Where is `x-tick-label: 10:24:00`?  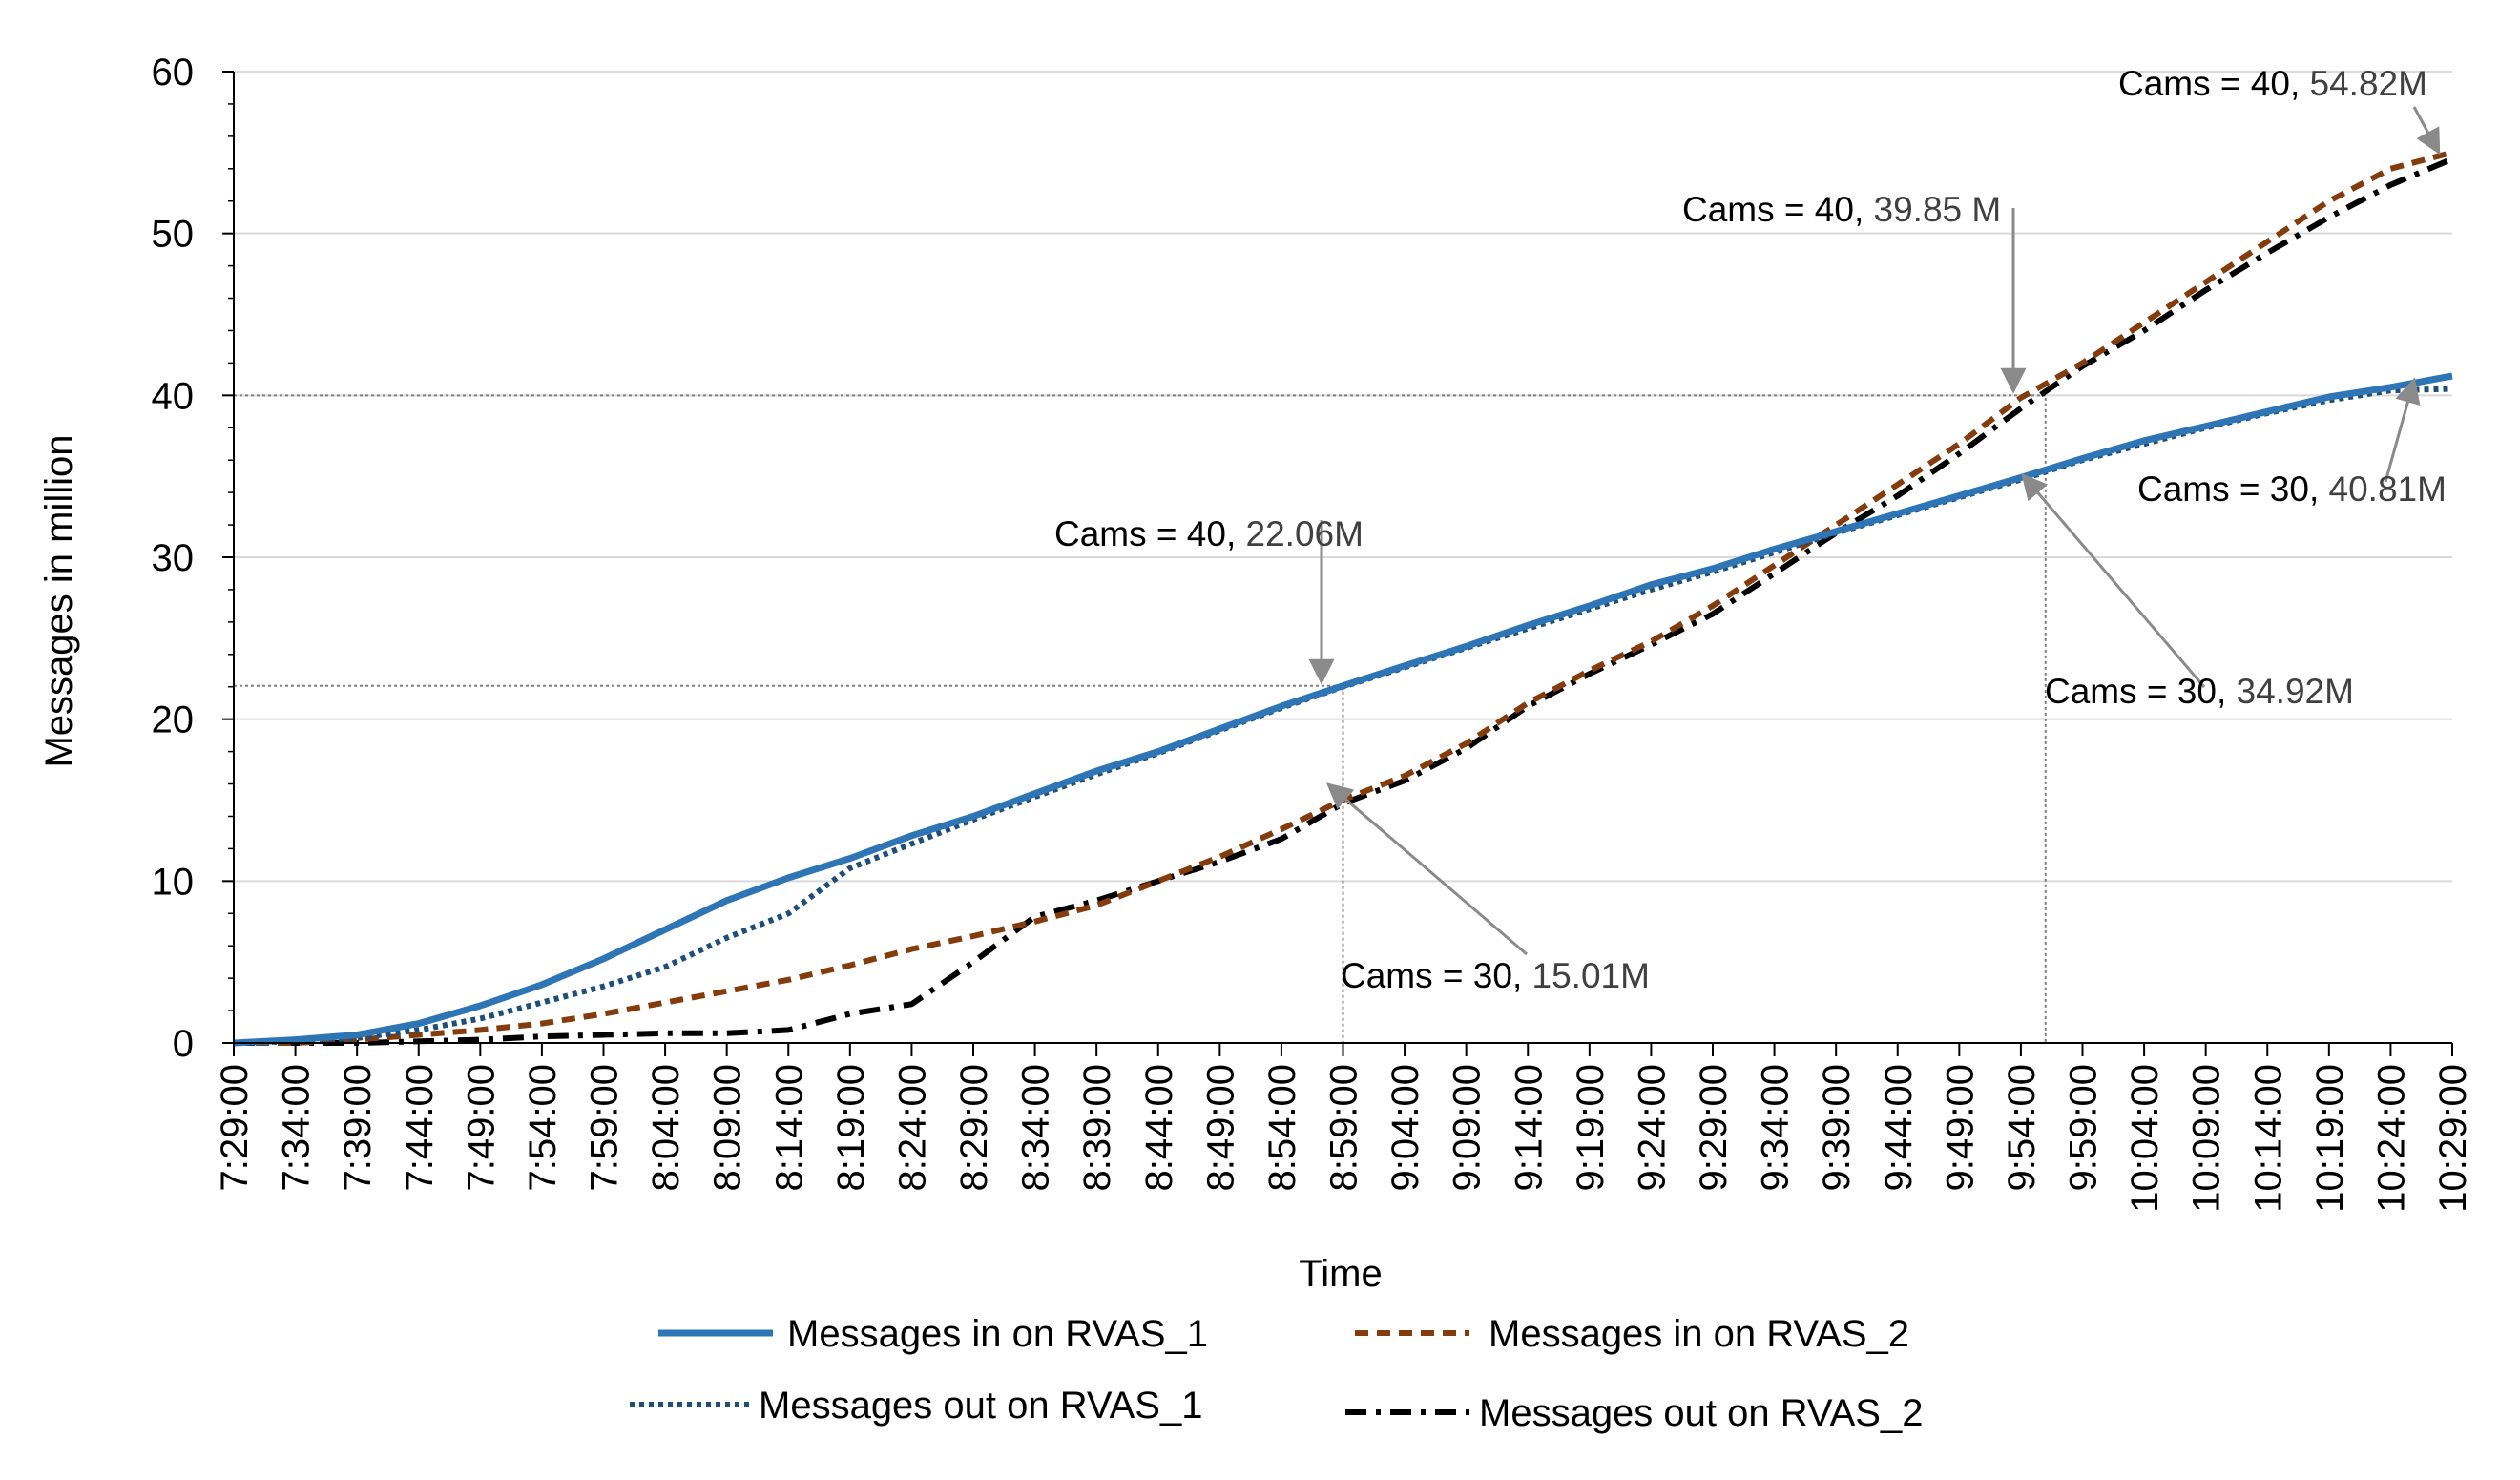 x-tick-label: 10:24:00 is located at coordinates (2391, 1139).